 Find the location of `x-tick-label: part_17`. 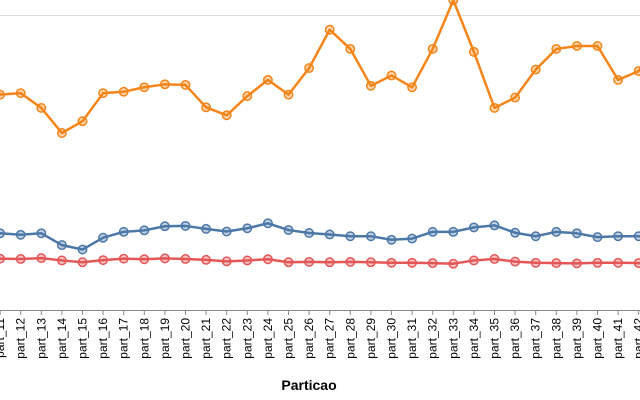

x-tick-label: part_17 is located at coordinates (124, 338).